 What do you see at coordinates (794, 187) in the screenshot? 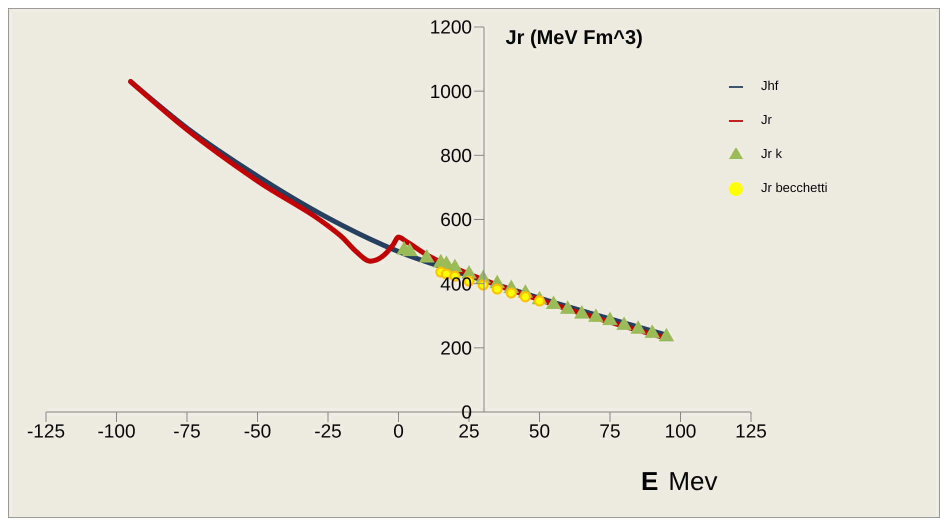
I see `legend-label: Jr becchetti` at bounding box center [794, 187].